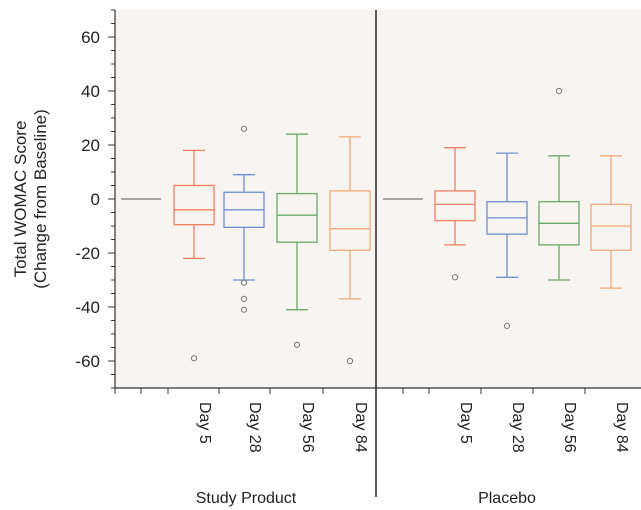 The height and width of the screenshot is (510, 641). What do you see at coordinates (87, 361) in the screenshot?
I see `y-tick-label: -60` at bounding box center [87, 361].